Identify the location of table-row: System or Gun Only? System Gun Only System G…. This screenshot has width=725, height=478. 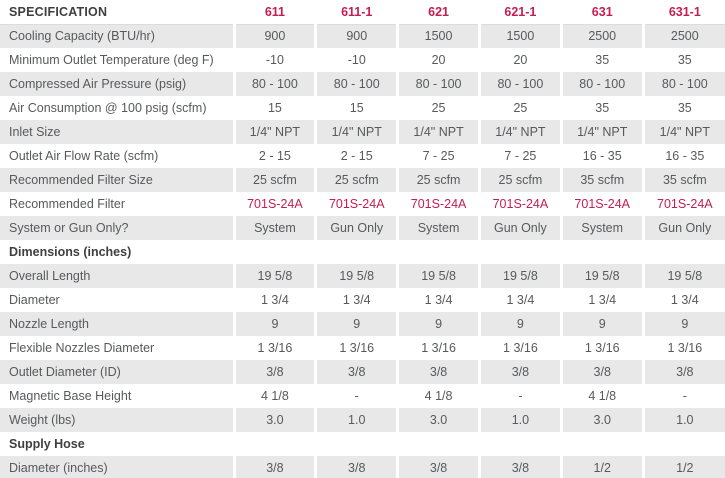
(362, 228).